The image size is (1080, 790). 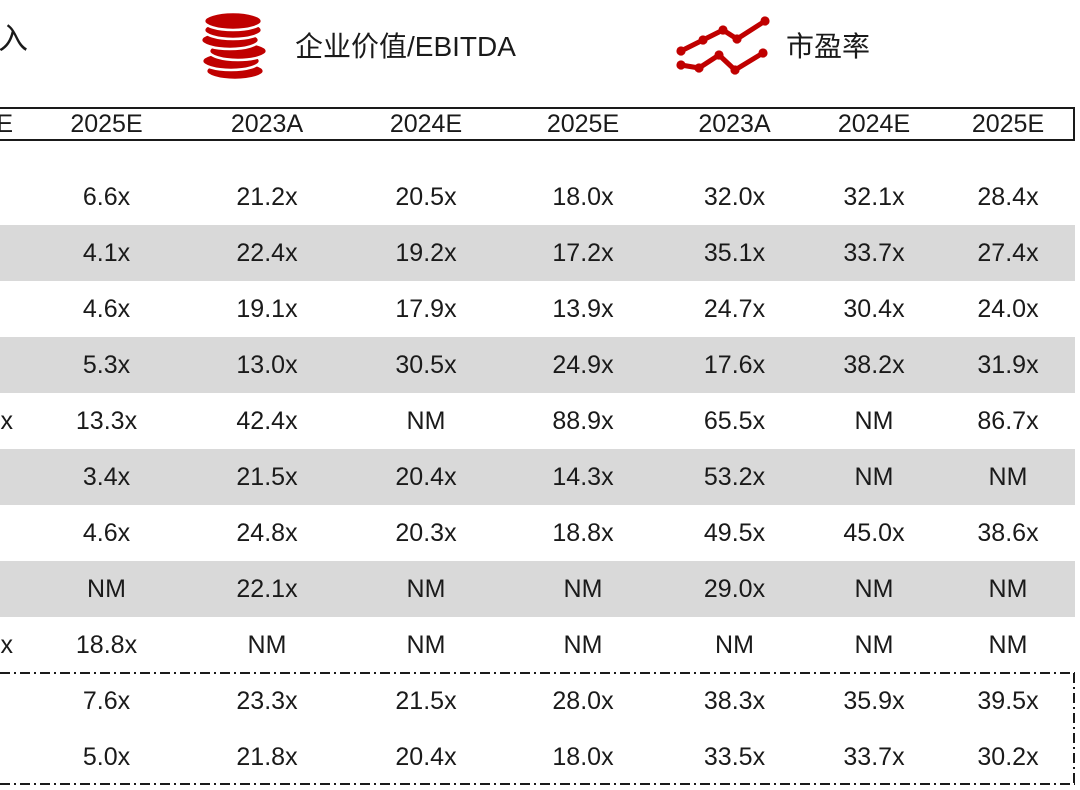 I want to click on header-cell: E, so click(x=6, y=123).